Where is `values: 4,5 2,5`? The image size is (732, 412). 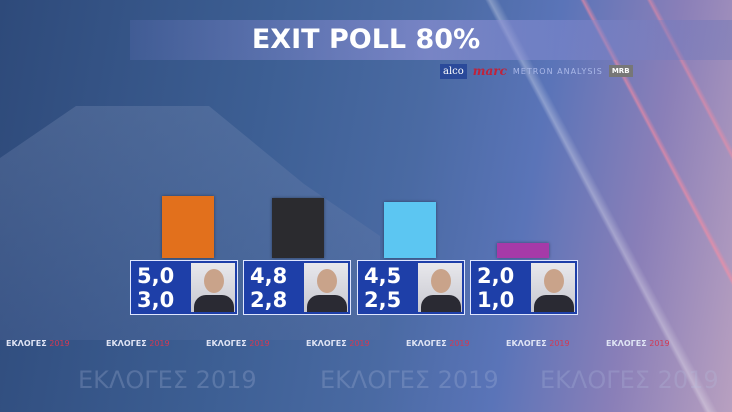
values: 4,5 2,5 is located at coordinates (387, 287).